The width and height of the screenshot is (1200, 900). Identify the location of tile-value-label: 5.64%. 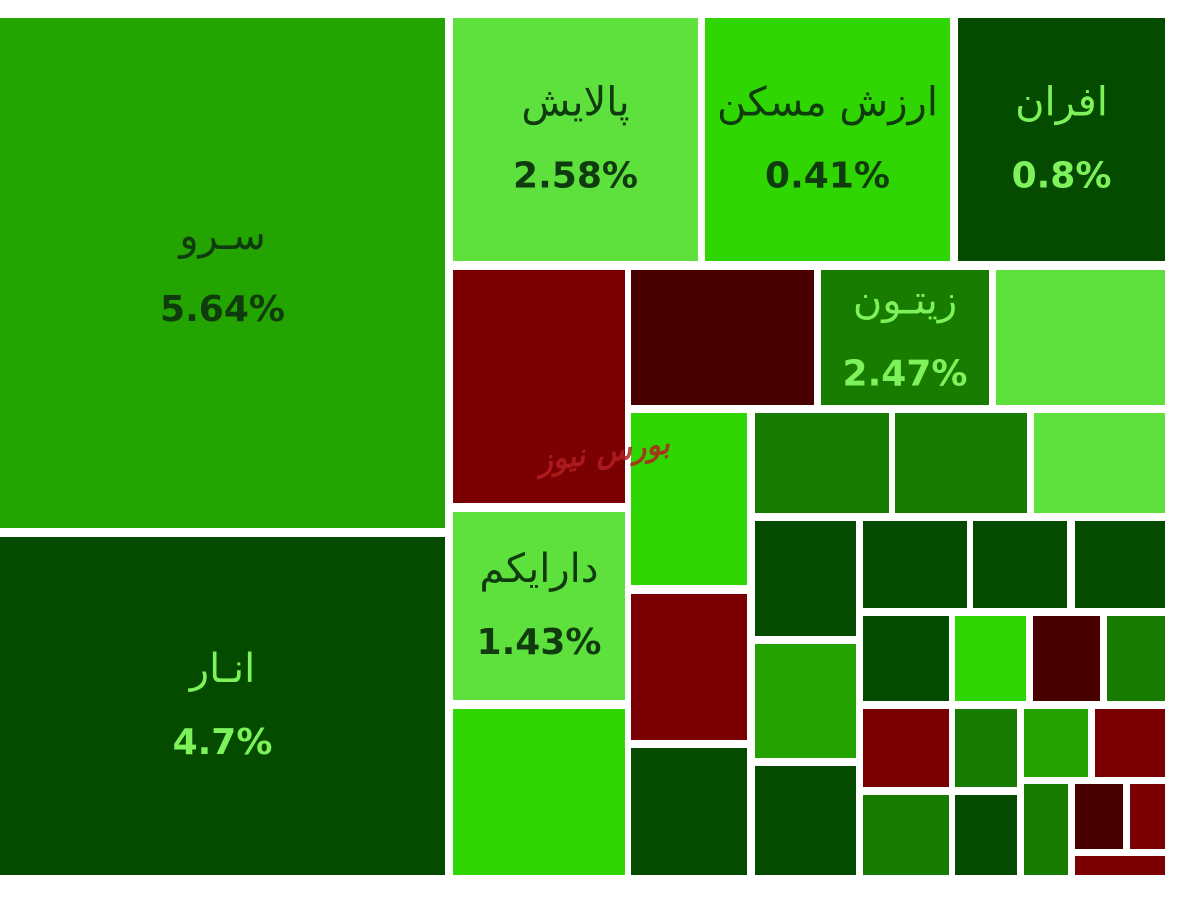
(222, 309).